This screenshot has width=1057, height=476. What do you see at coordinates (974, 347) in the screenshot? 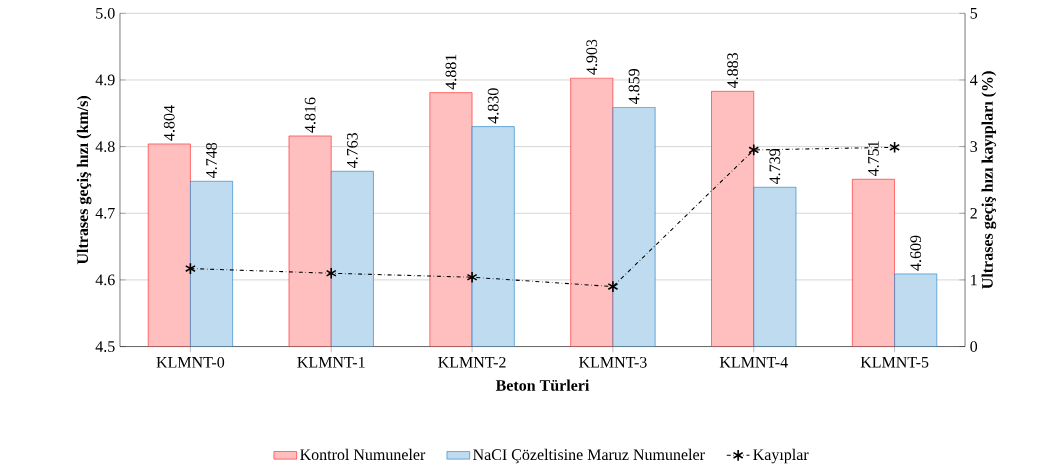
I see `y2-tick-label: 0` at bounding box center [974, 347].